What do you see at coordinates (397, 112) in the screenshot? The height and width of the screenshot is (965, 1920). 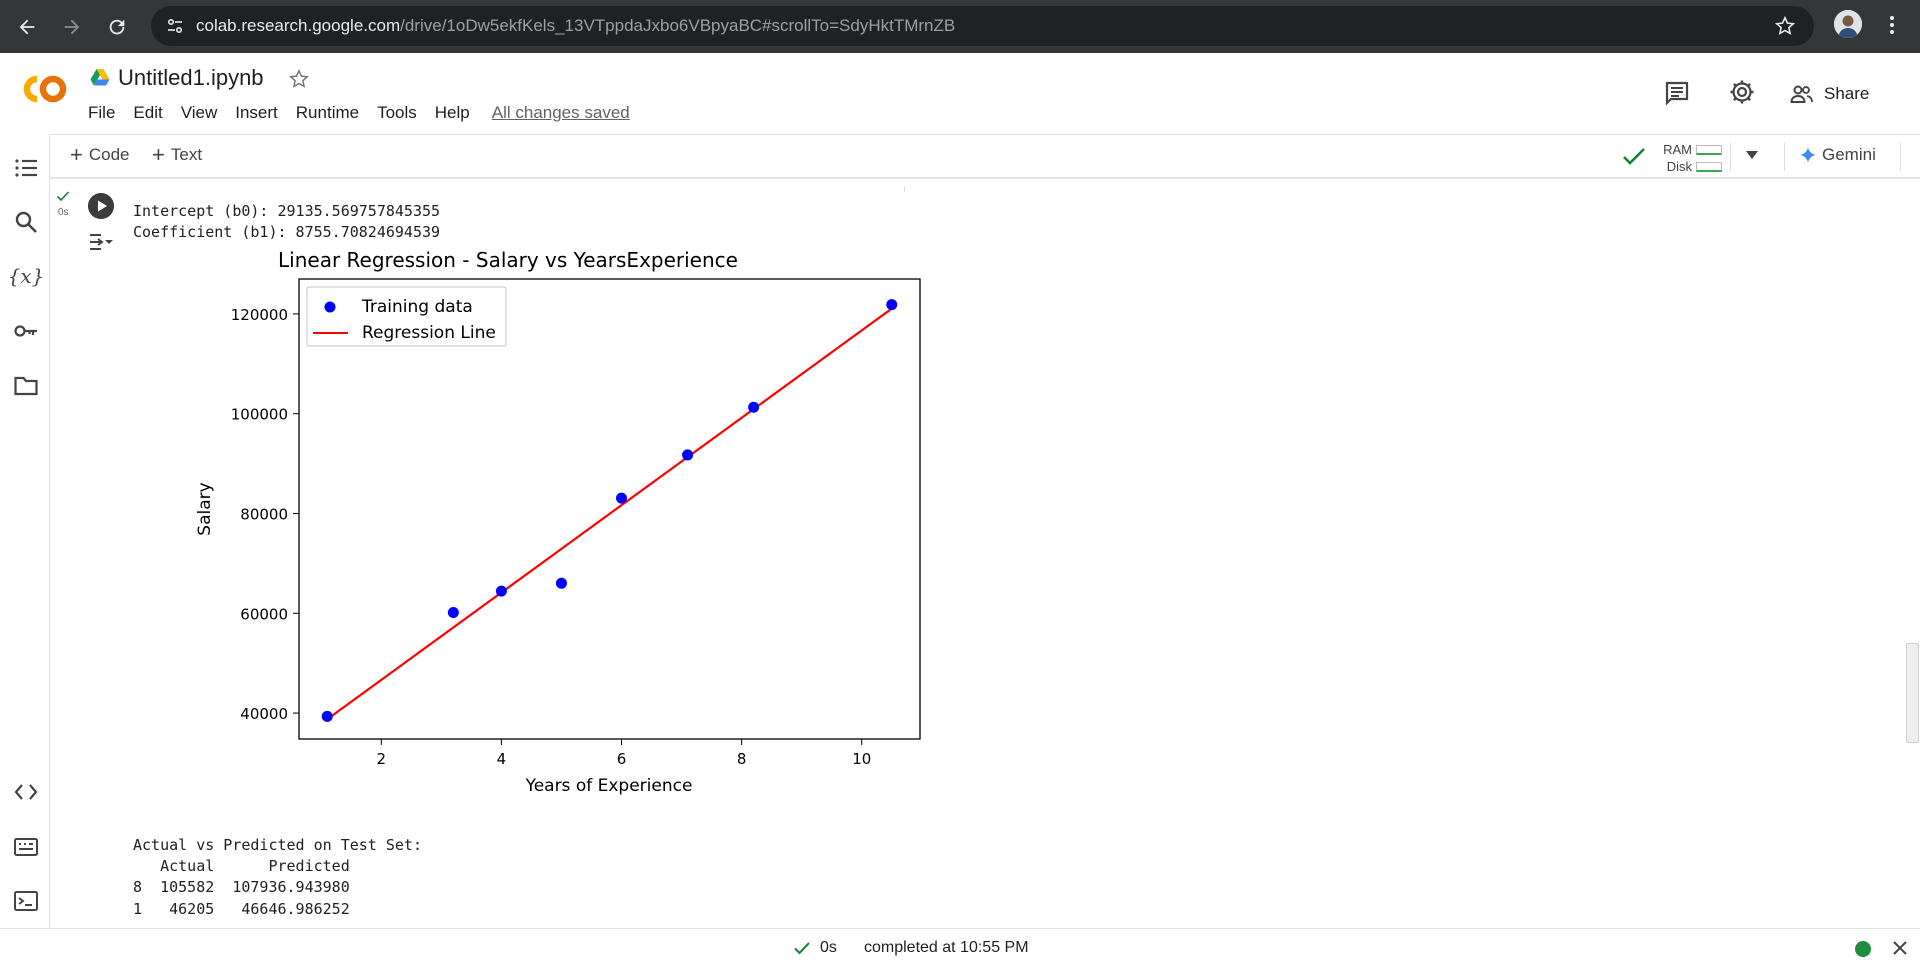 I see `menu-tools: Tools` at bounding box center [397, 112].